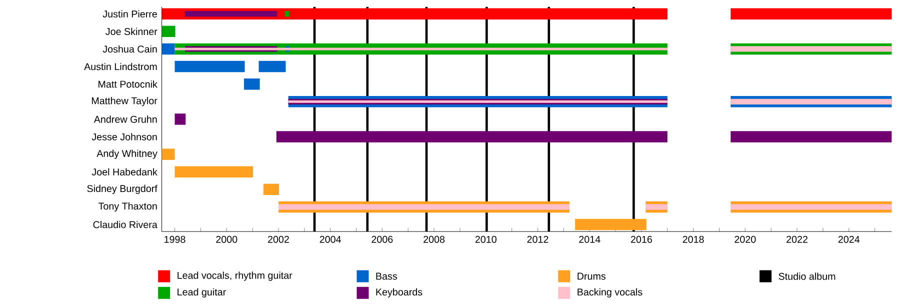 This screenshot has width=900, height=305. What do you see at coordinates (278, 239) in the screenshot?
I see `x-tick-label: 2002` at bounding box center [278, 239].